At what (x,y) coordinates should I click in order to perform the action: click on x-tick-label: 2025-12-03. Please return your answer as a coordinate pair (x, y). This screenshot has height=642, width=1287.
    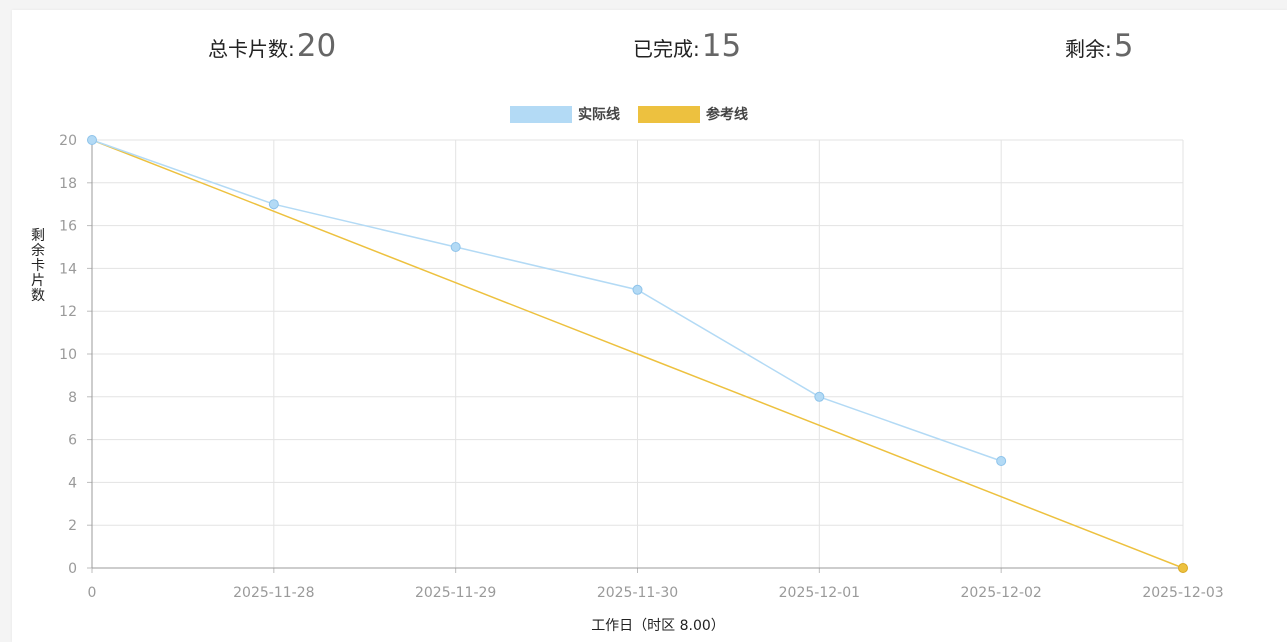
    Looking at the image, I should click on (1182, 593).